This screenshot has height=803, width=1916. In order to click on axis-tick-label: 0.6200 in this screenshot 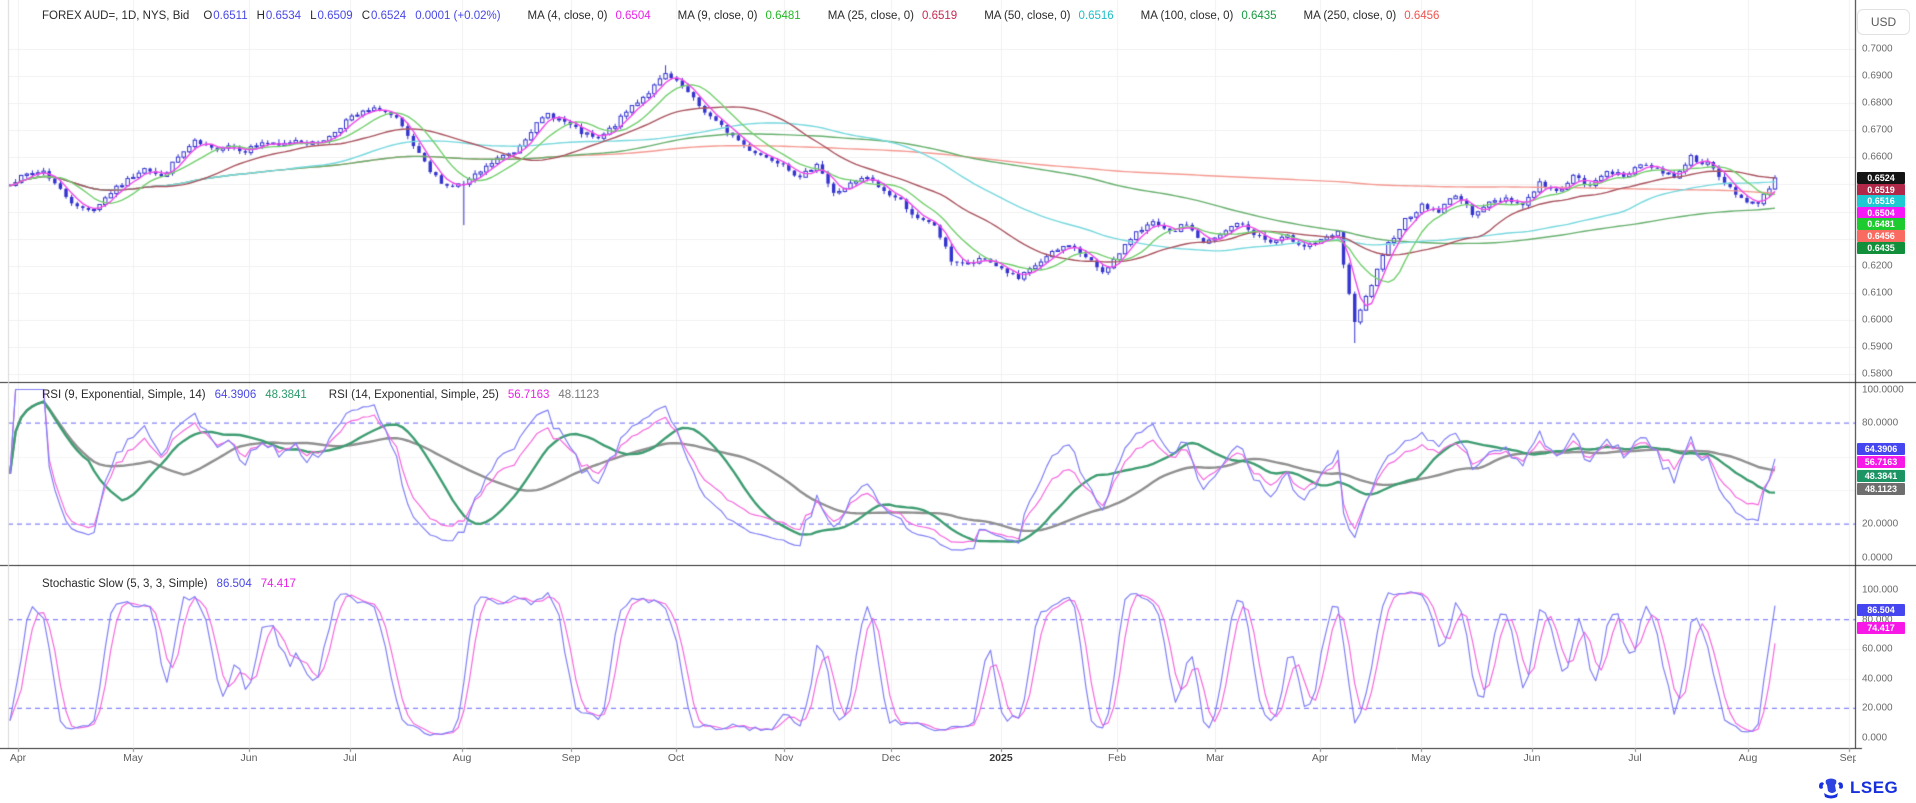, I will do `click(1877, 266)`.